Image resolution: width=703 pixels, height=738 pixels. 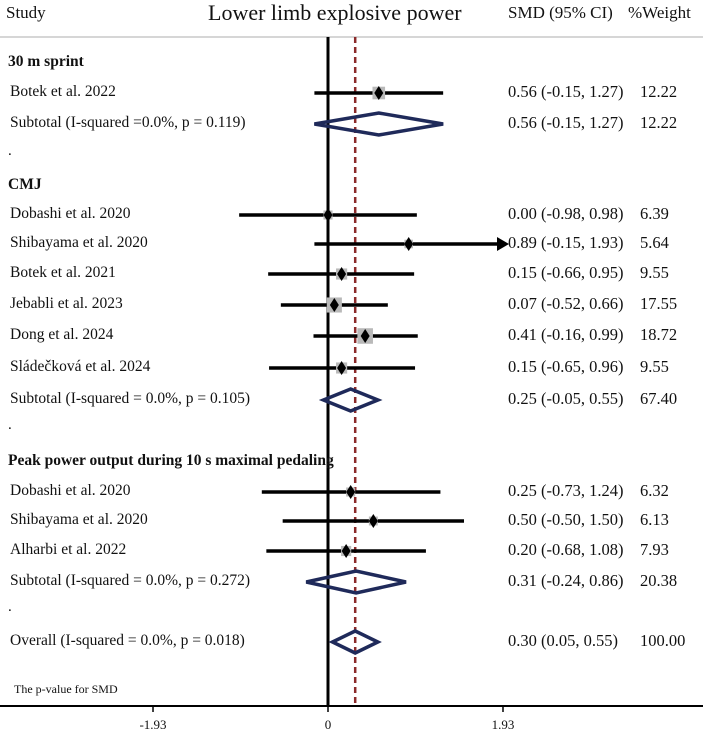 What do you see at coordinates (566, 272) in the screenshot?
I see `effect-ci-value: 0.15 (-0.66, 0.95)` at bounding box center [566, 272].